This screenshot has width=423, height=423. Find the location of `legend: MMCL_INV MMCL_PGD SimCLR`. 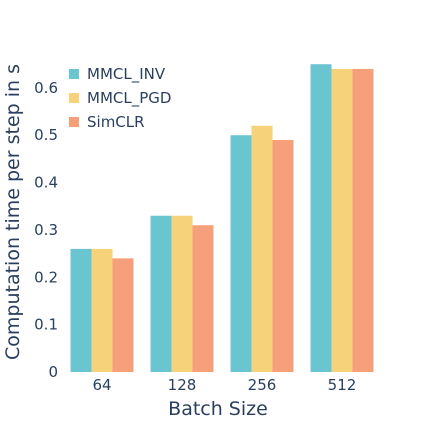

legend: MMCL_INV MMCL_PGD SimCLR is located at coordinates (120, 98).